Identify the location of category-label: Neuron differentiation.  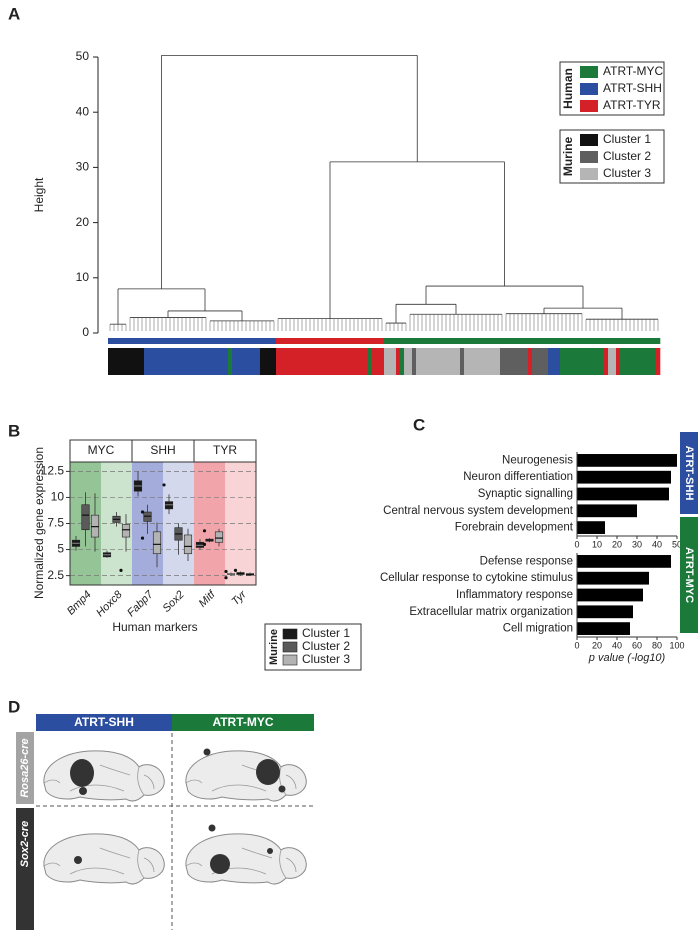
(518, 477).